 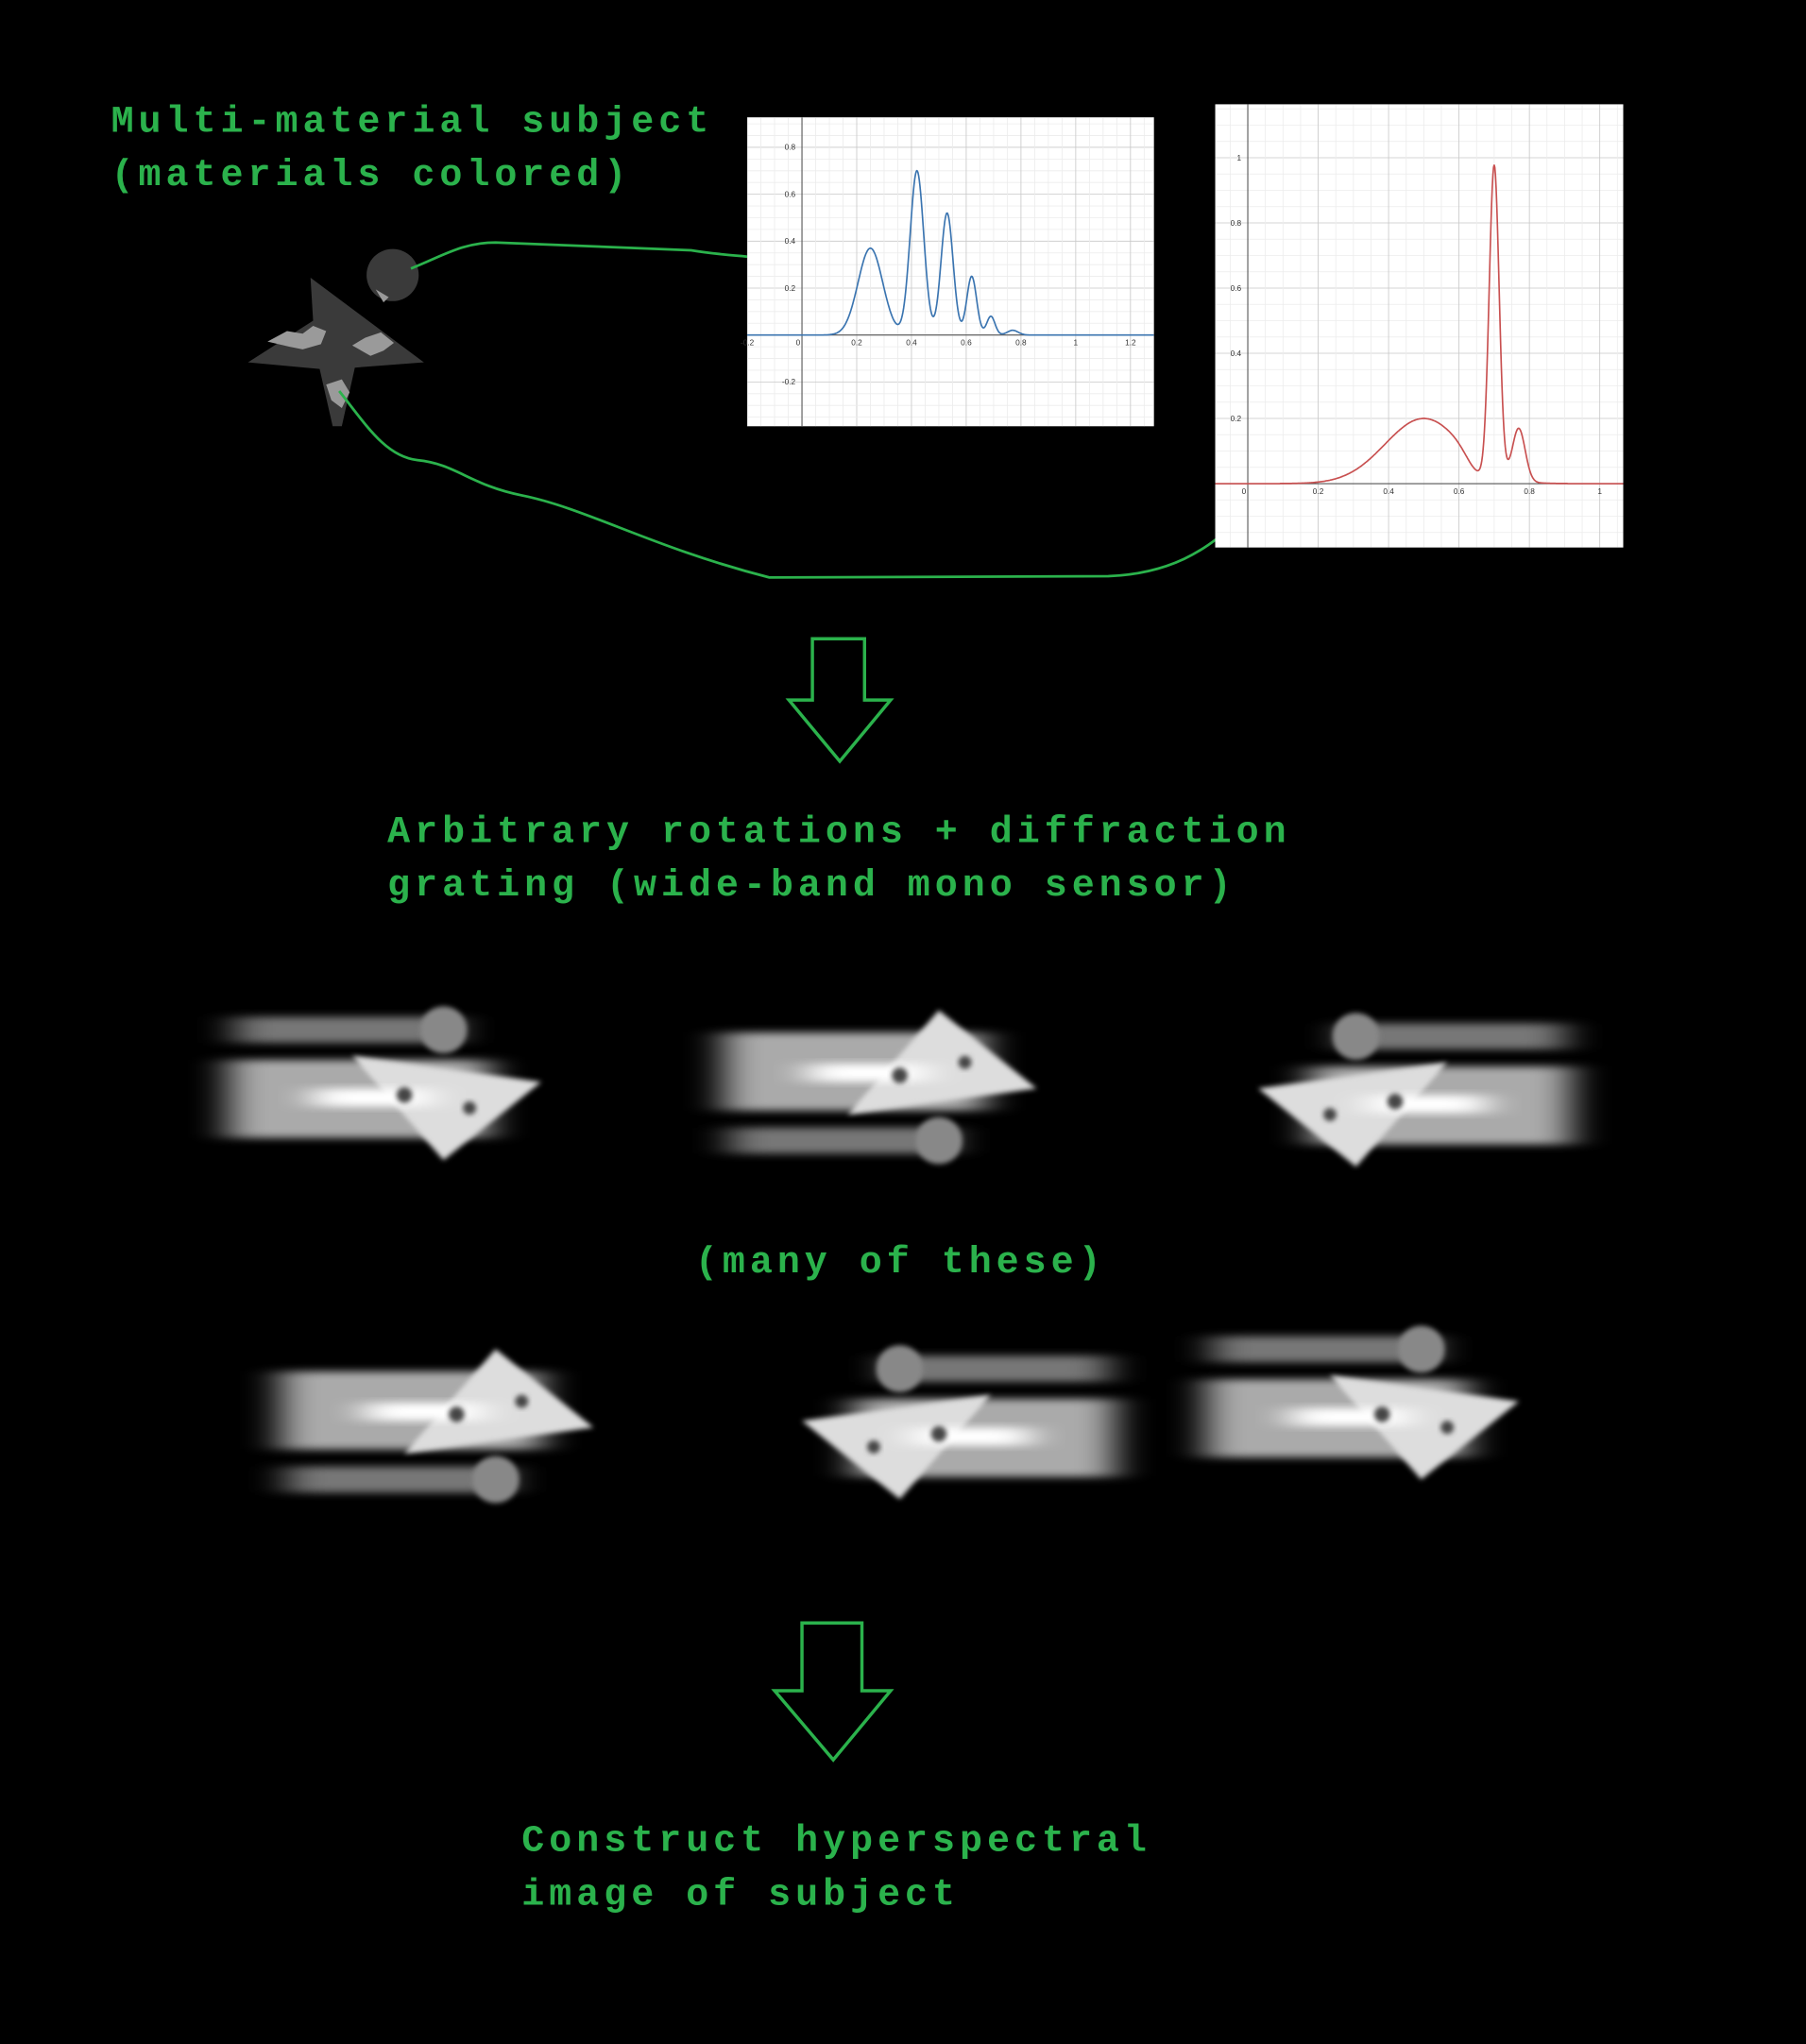 I want to click on x-tick-label: -0.2, so click(x=748, y=343).